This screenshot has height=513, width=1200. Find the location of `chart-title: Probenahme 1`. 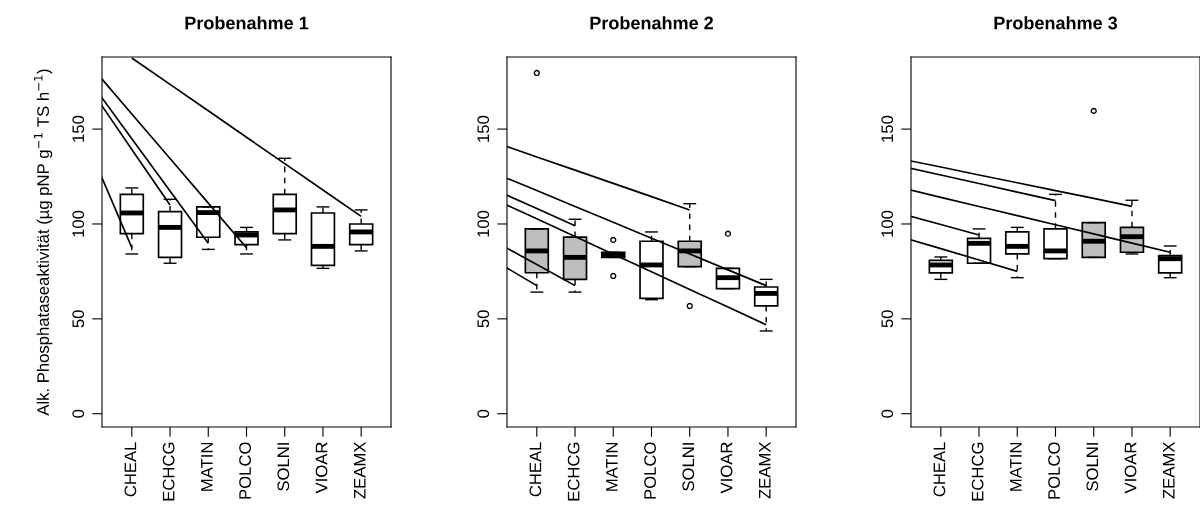

chart-title: Probenahme 1 is located at coordinates (247, 23).